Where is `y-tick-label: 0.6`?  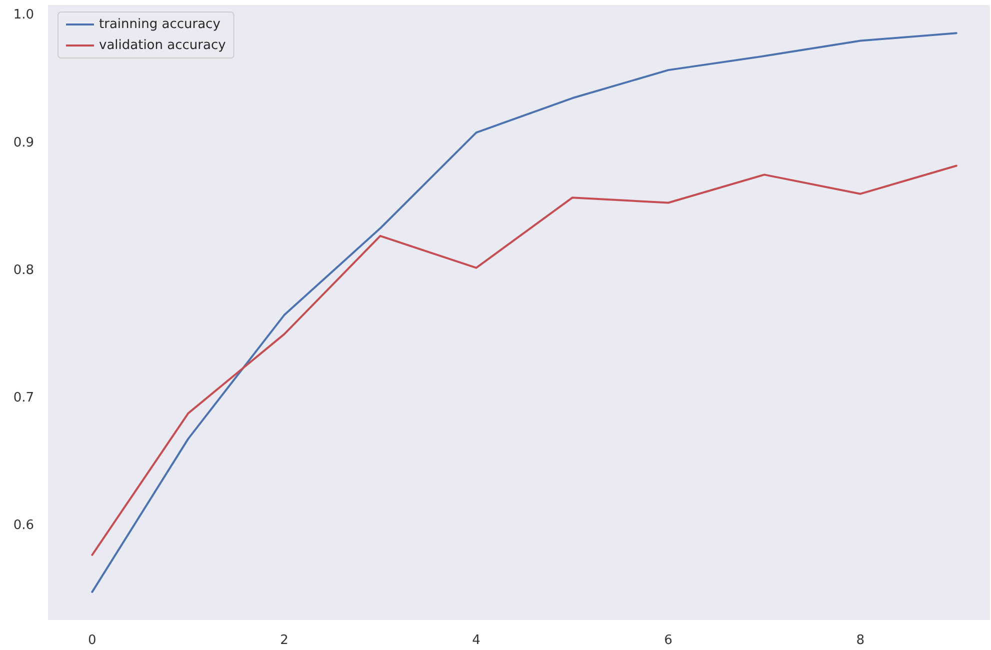 y-tick-label: 0.6 is located at coordinates (23, 526).